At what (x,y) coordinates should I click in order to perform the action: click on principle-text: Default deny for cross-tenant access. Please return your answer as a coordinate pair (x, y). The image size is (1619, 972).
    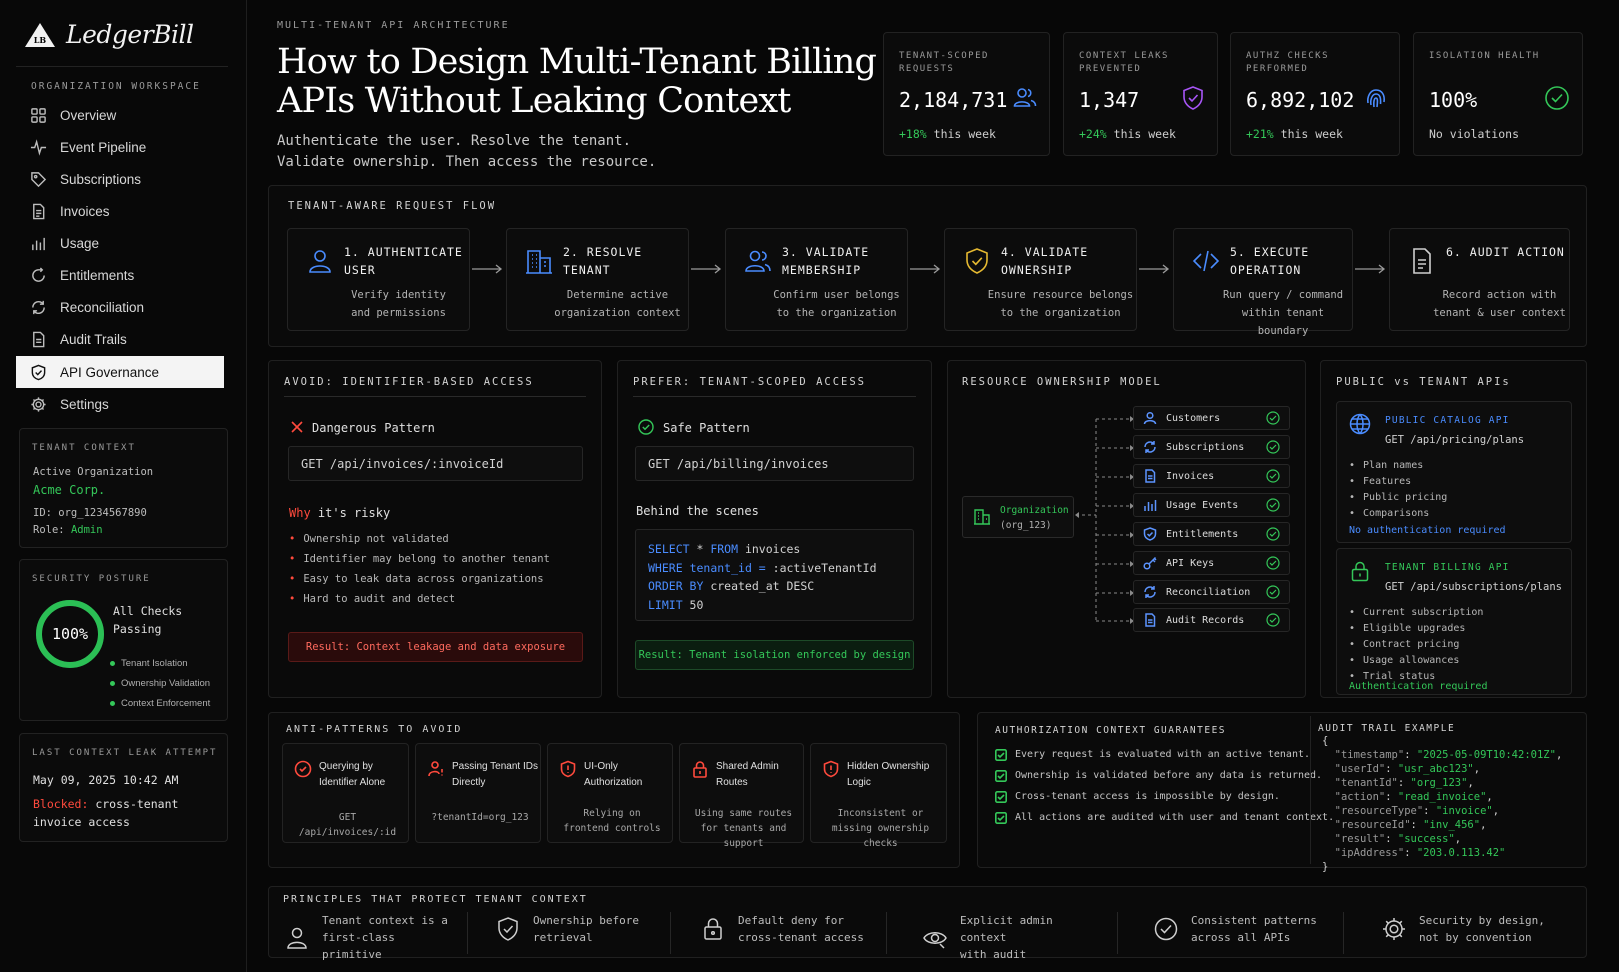
    Looking at the image, I should click on (803, 929).